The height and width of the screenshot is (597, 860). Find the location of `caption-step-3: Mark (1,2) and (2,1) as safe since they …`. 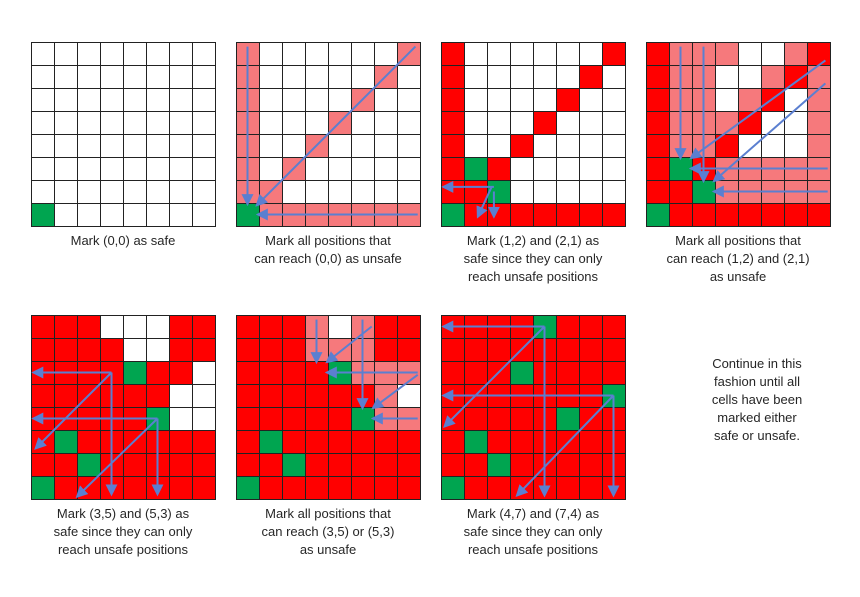

caption-step-3: Mark (1,2) and (2,1) as safe since they … is located at coordinates (533, 259).